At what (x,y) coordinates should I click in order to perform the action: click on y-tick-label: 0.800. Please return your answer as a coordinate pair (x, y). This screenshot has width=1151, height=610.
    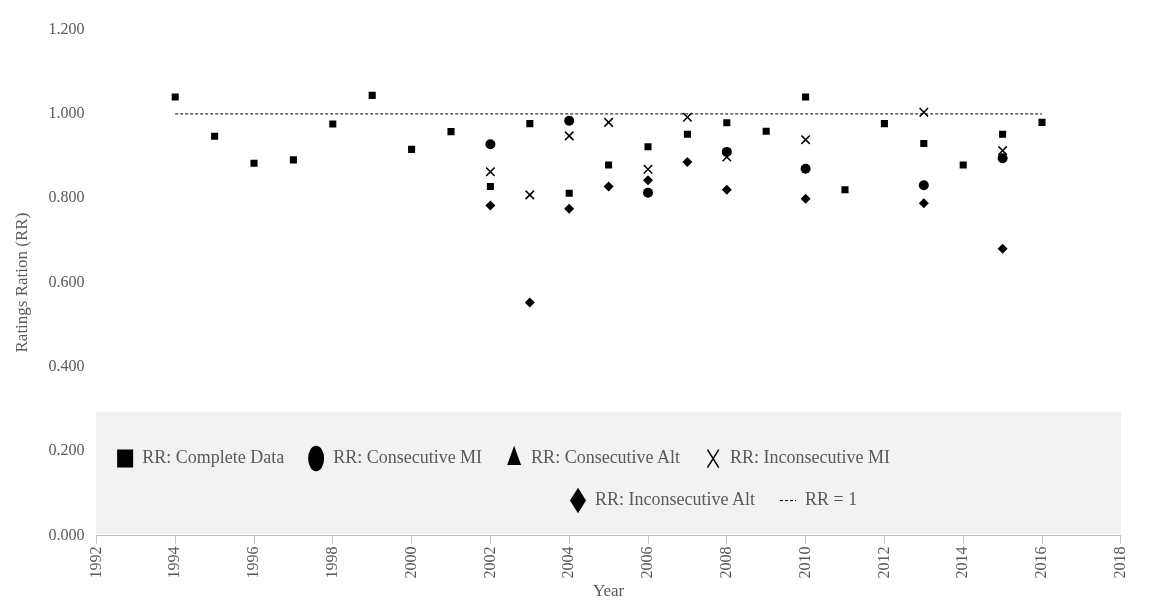
    Looking at the image, I should click on (66, 197).